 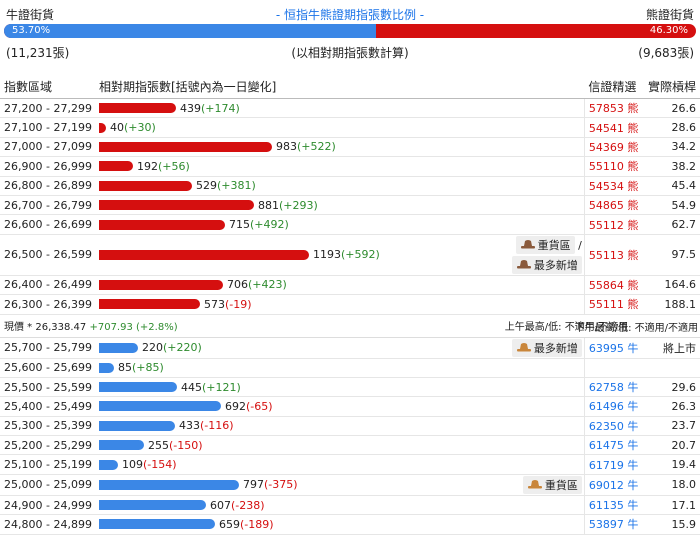 What do you see at coordinates (670, 86) in the screenshot?
I see `col-header-leverage: 實際槓桿` at bounding box center [670, 86].